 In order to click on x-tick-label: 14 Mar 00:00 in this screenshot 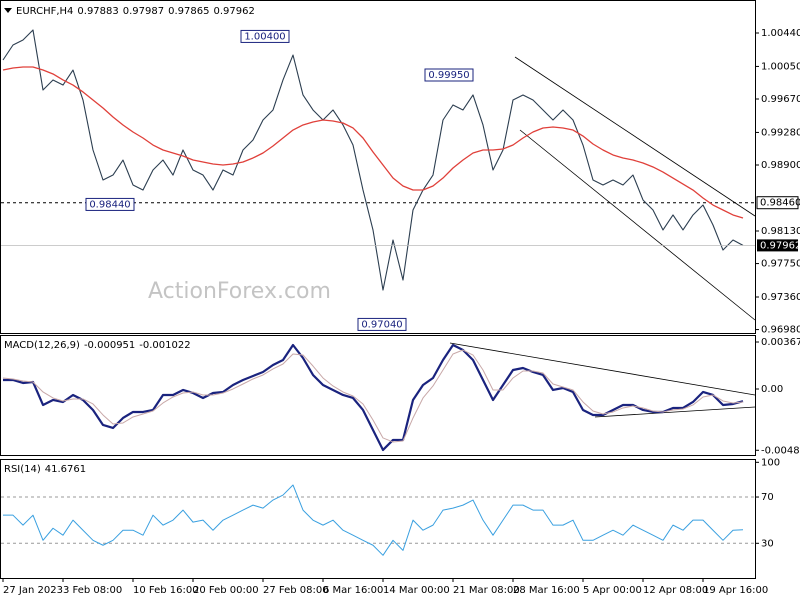, I will do `click(416, 590)`.